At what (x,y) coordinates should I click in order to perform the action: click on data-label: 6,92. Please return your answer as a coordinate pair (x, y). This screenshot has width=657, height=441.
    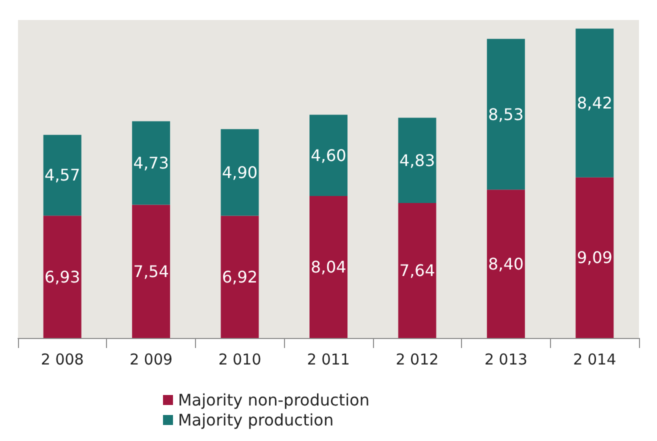
    Looking at the image, I should click on (240, 276).